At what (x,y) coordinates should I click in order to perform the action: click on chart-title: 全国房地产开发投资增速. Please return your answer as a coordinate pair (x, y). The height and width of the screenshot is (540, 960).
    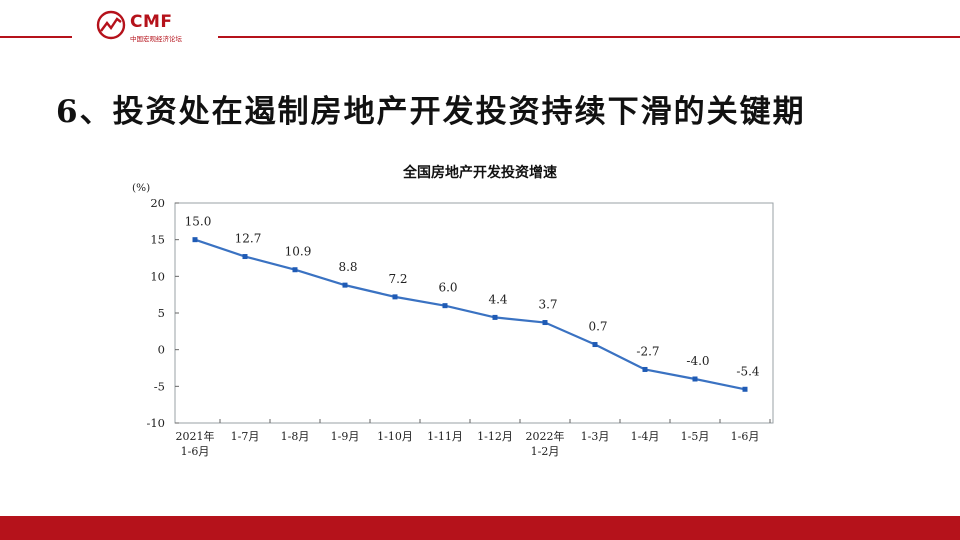
    Looking at the image, I should click on (479, 172).